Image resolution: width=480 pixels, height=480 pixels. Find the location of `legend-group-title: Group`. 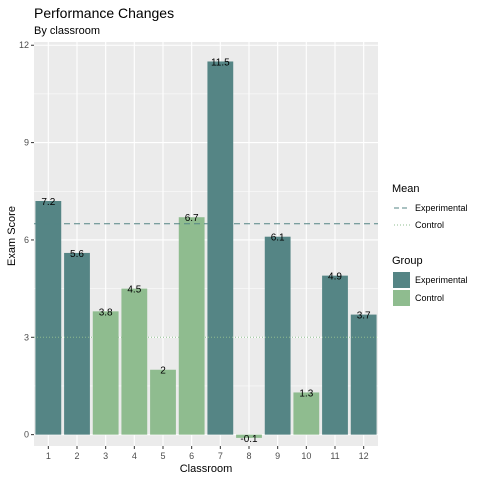

legend-group-title: Group is located at coordinates (407, 261).